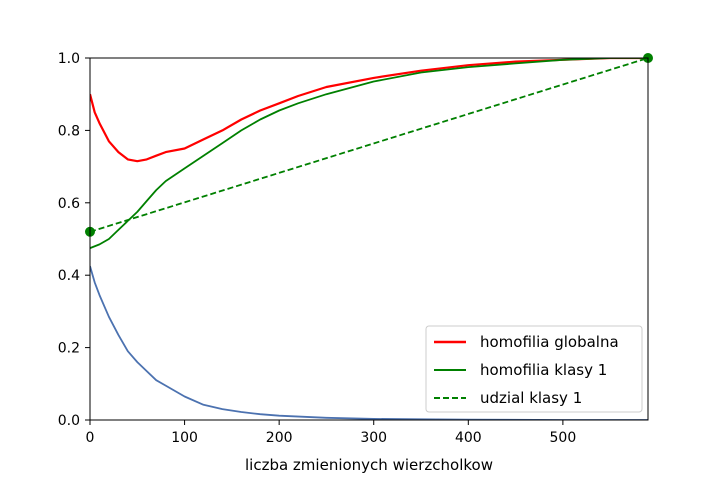 This screenshot has width=720, height=480. I want to click on x-axis: 0 100 200 300 400 500, so click(331, 433).